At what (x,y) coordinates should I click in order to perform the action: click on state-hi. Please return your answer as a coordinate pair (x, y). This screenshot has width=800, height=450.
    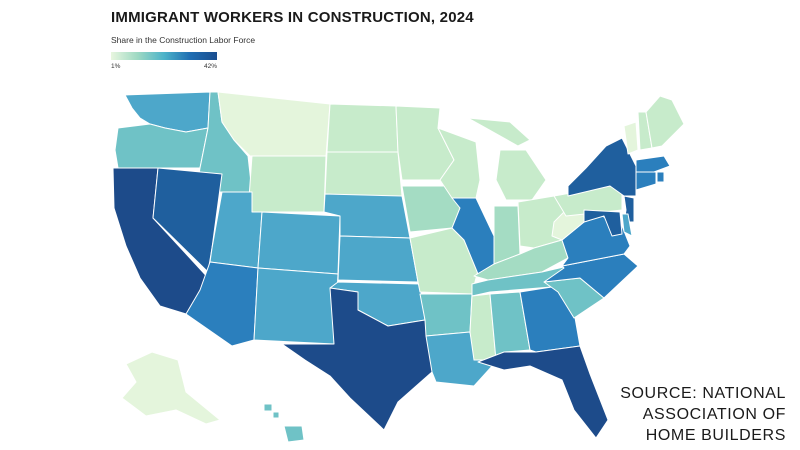
    Looking at the image, I should click on (284, 423).